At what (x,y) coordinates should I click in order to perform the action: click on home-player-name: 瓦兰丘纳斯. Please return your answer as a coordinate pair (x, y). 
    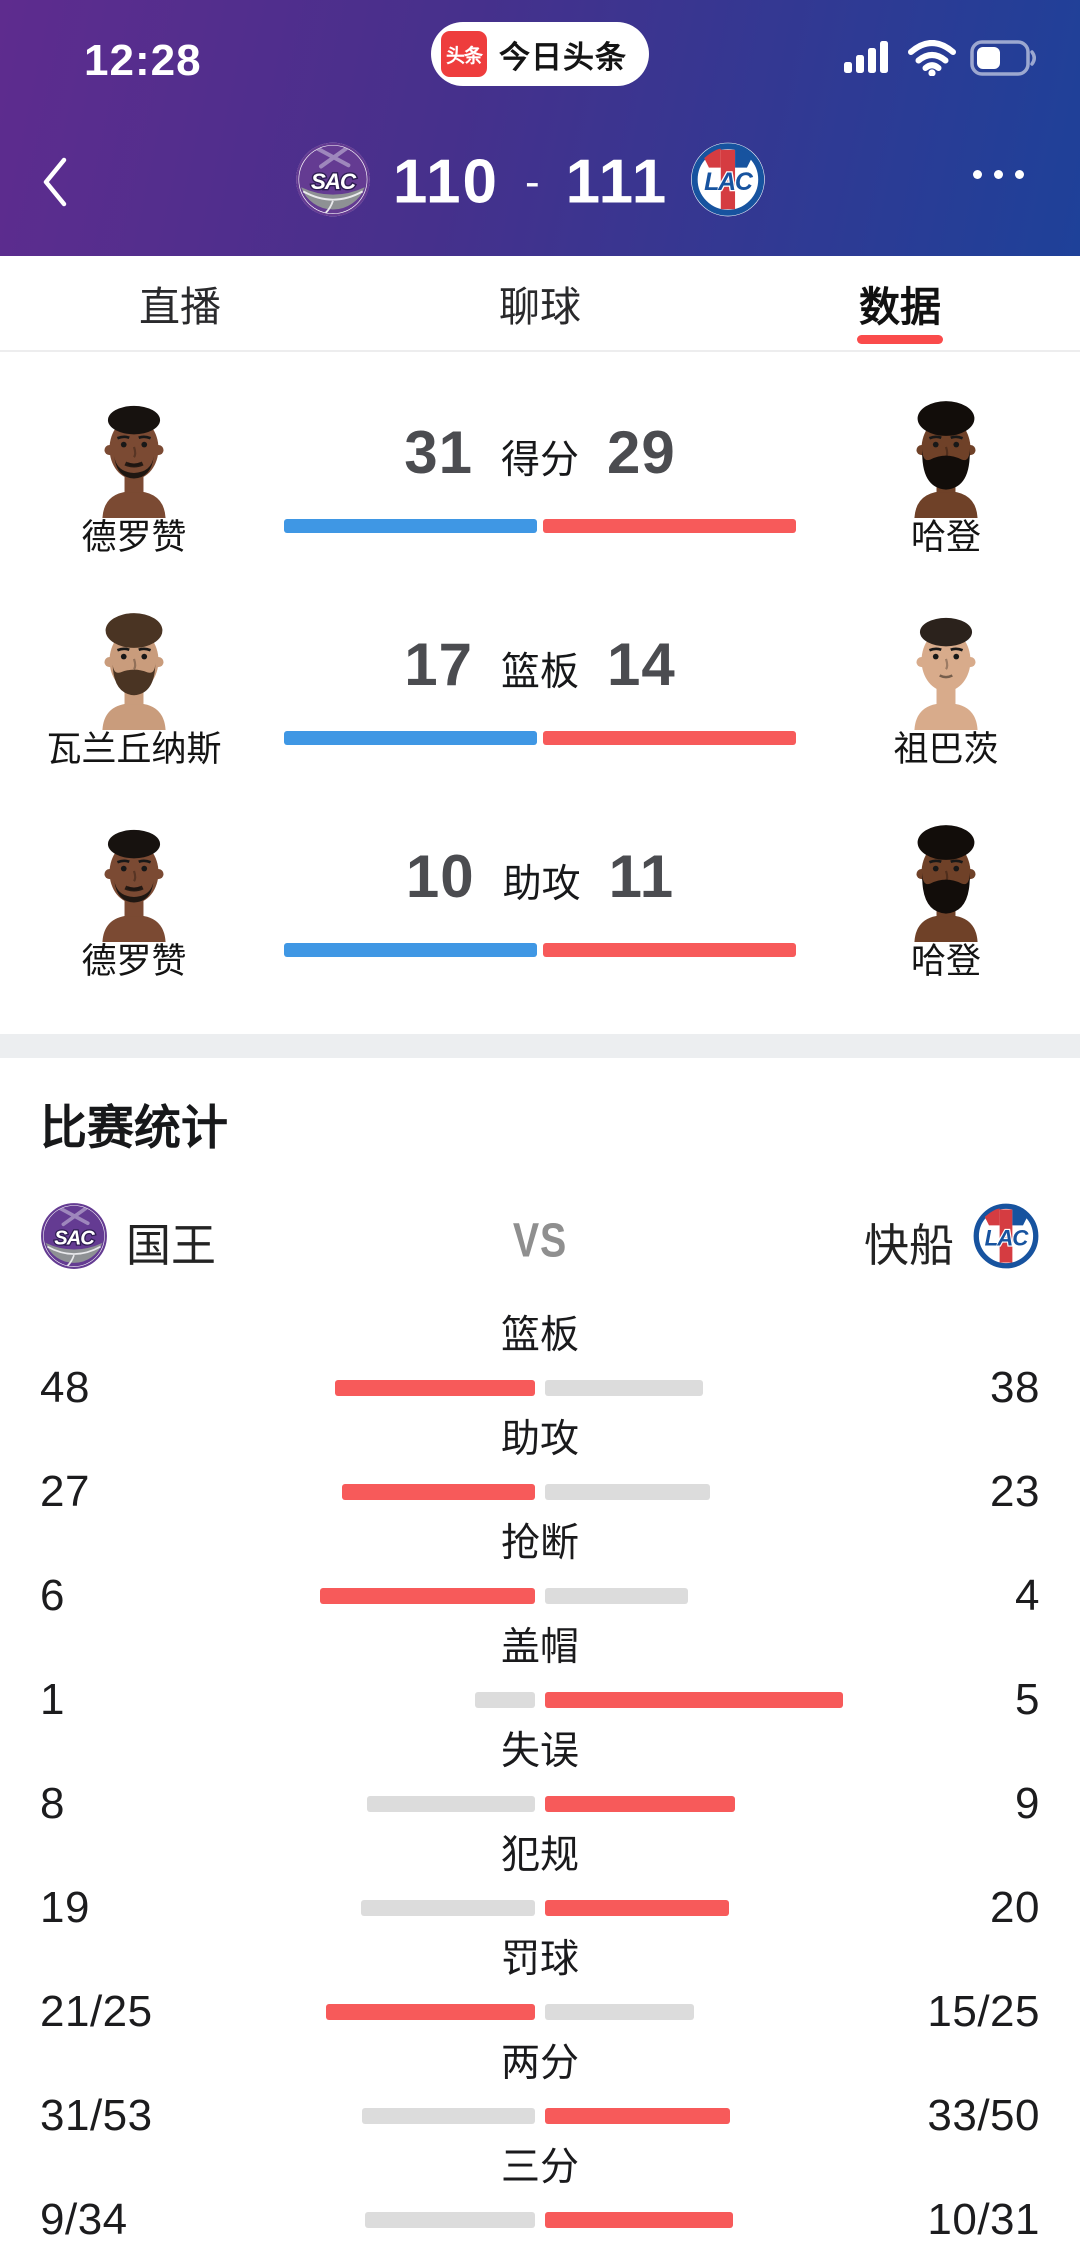
    Looking at the image, I should click on (134, 749).